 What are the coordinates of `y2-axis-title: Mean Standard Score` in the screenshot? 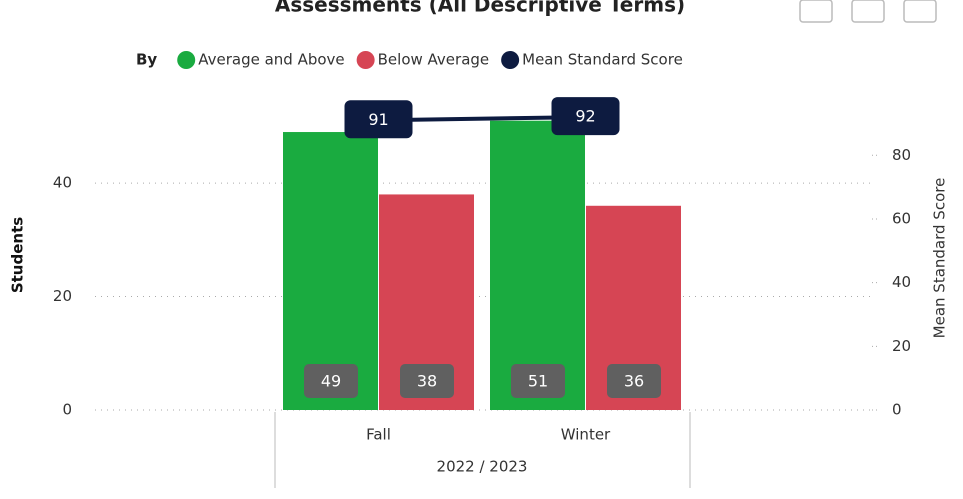 It's located at (940, 258).